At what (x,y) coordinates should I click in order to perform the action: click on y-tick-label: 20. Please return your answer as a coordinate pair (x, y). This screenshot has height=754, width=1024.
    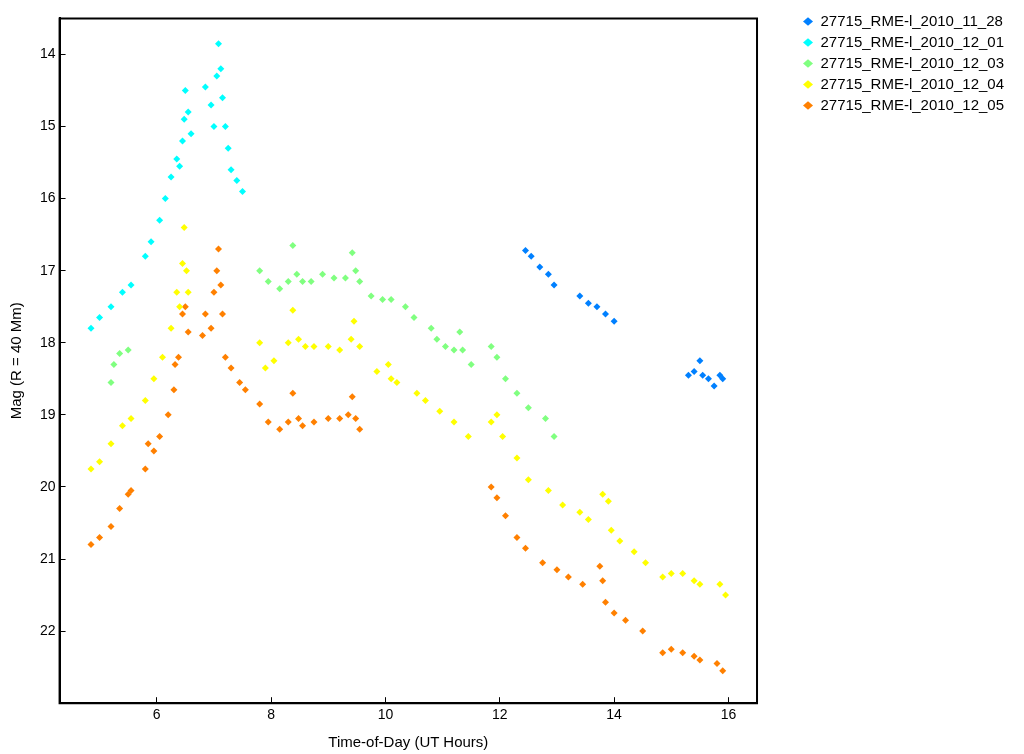
    Looking at the image, I should click on (47, 485).